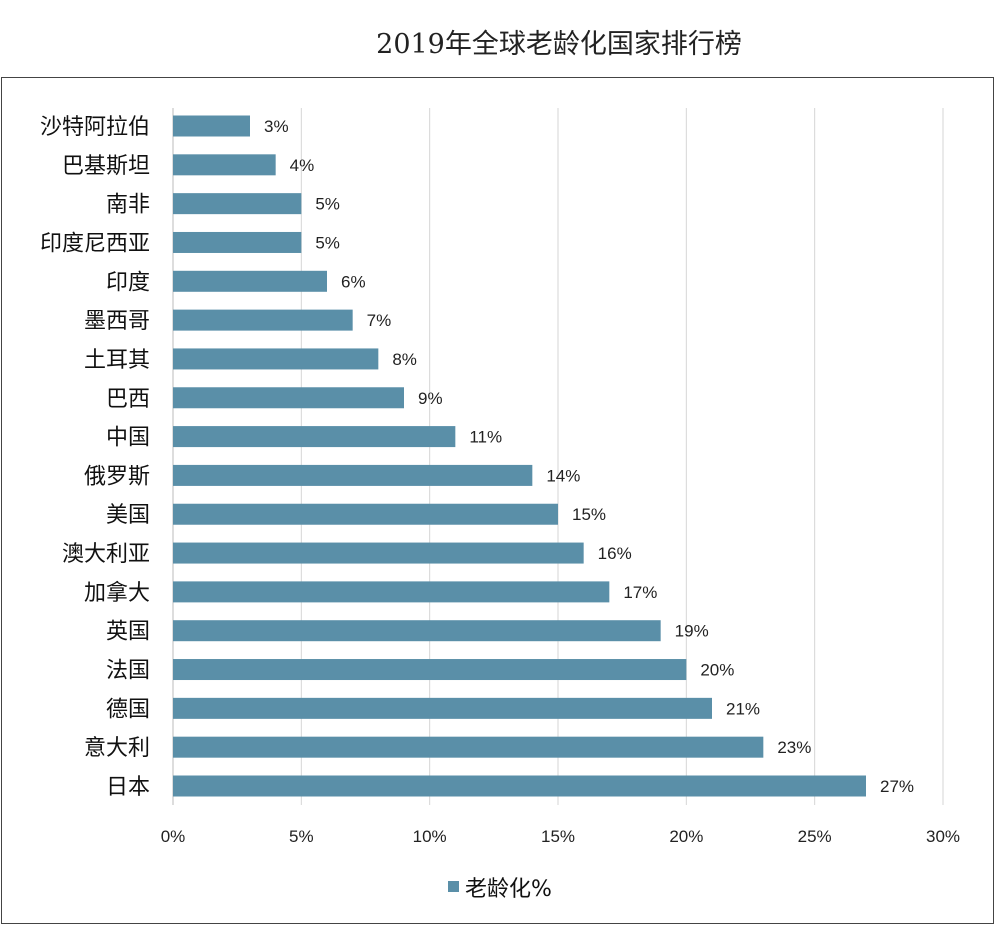 The height and width of the screenshot is (928, 998). I want to click on category-label: 俄罗斯, so click(117, 476).